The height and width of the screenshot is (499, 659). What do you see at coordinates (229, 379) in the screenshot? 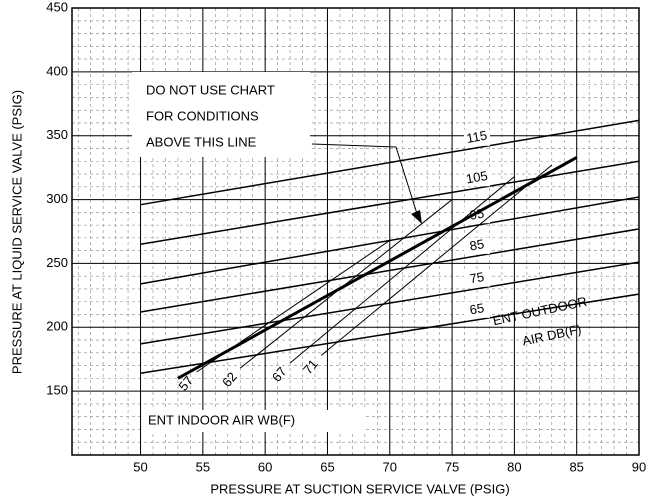
I see `series-label: 62` at bounding box center [229, 379].